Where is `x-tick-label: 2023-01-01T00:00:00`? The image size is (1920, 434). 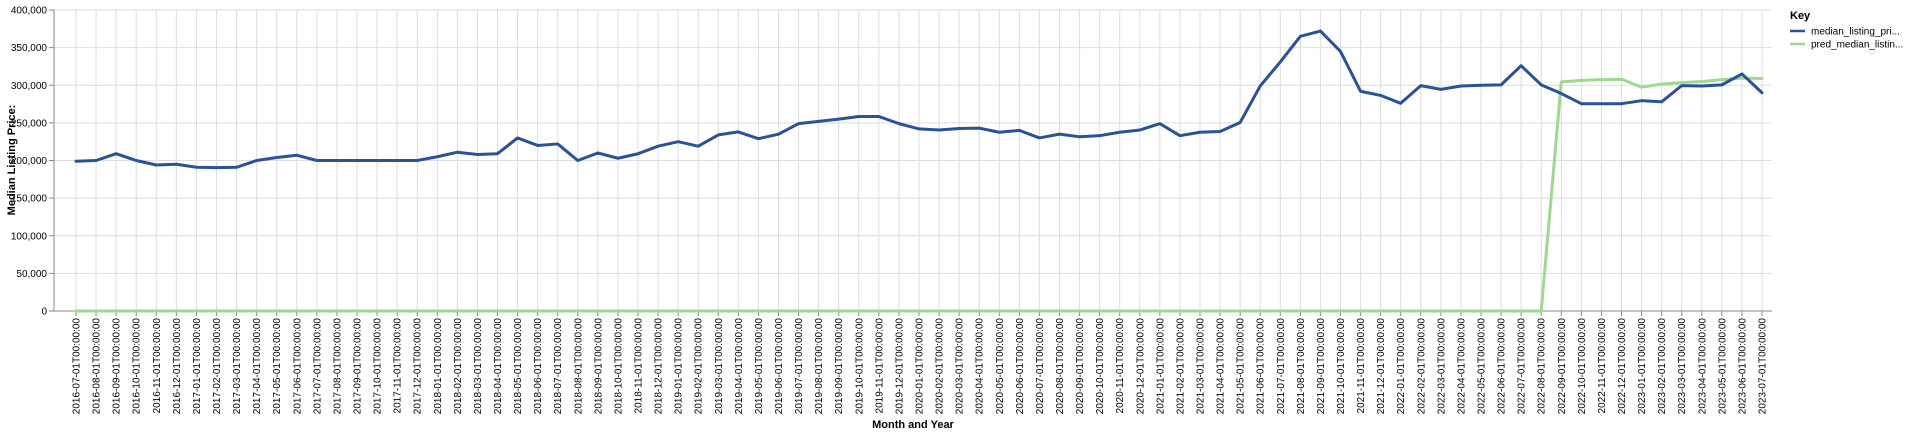
x-tick-label: 2023-01-01T00:00:00 is located at coordinates (1642, 366).